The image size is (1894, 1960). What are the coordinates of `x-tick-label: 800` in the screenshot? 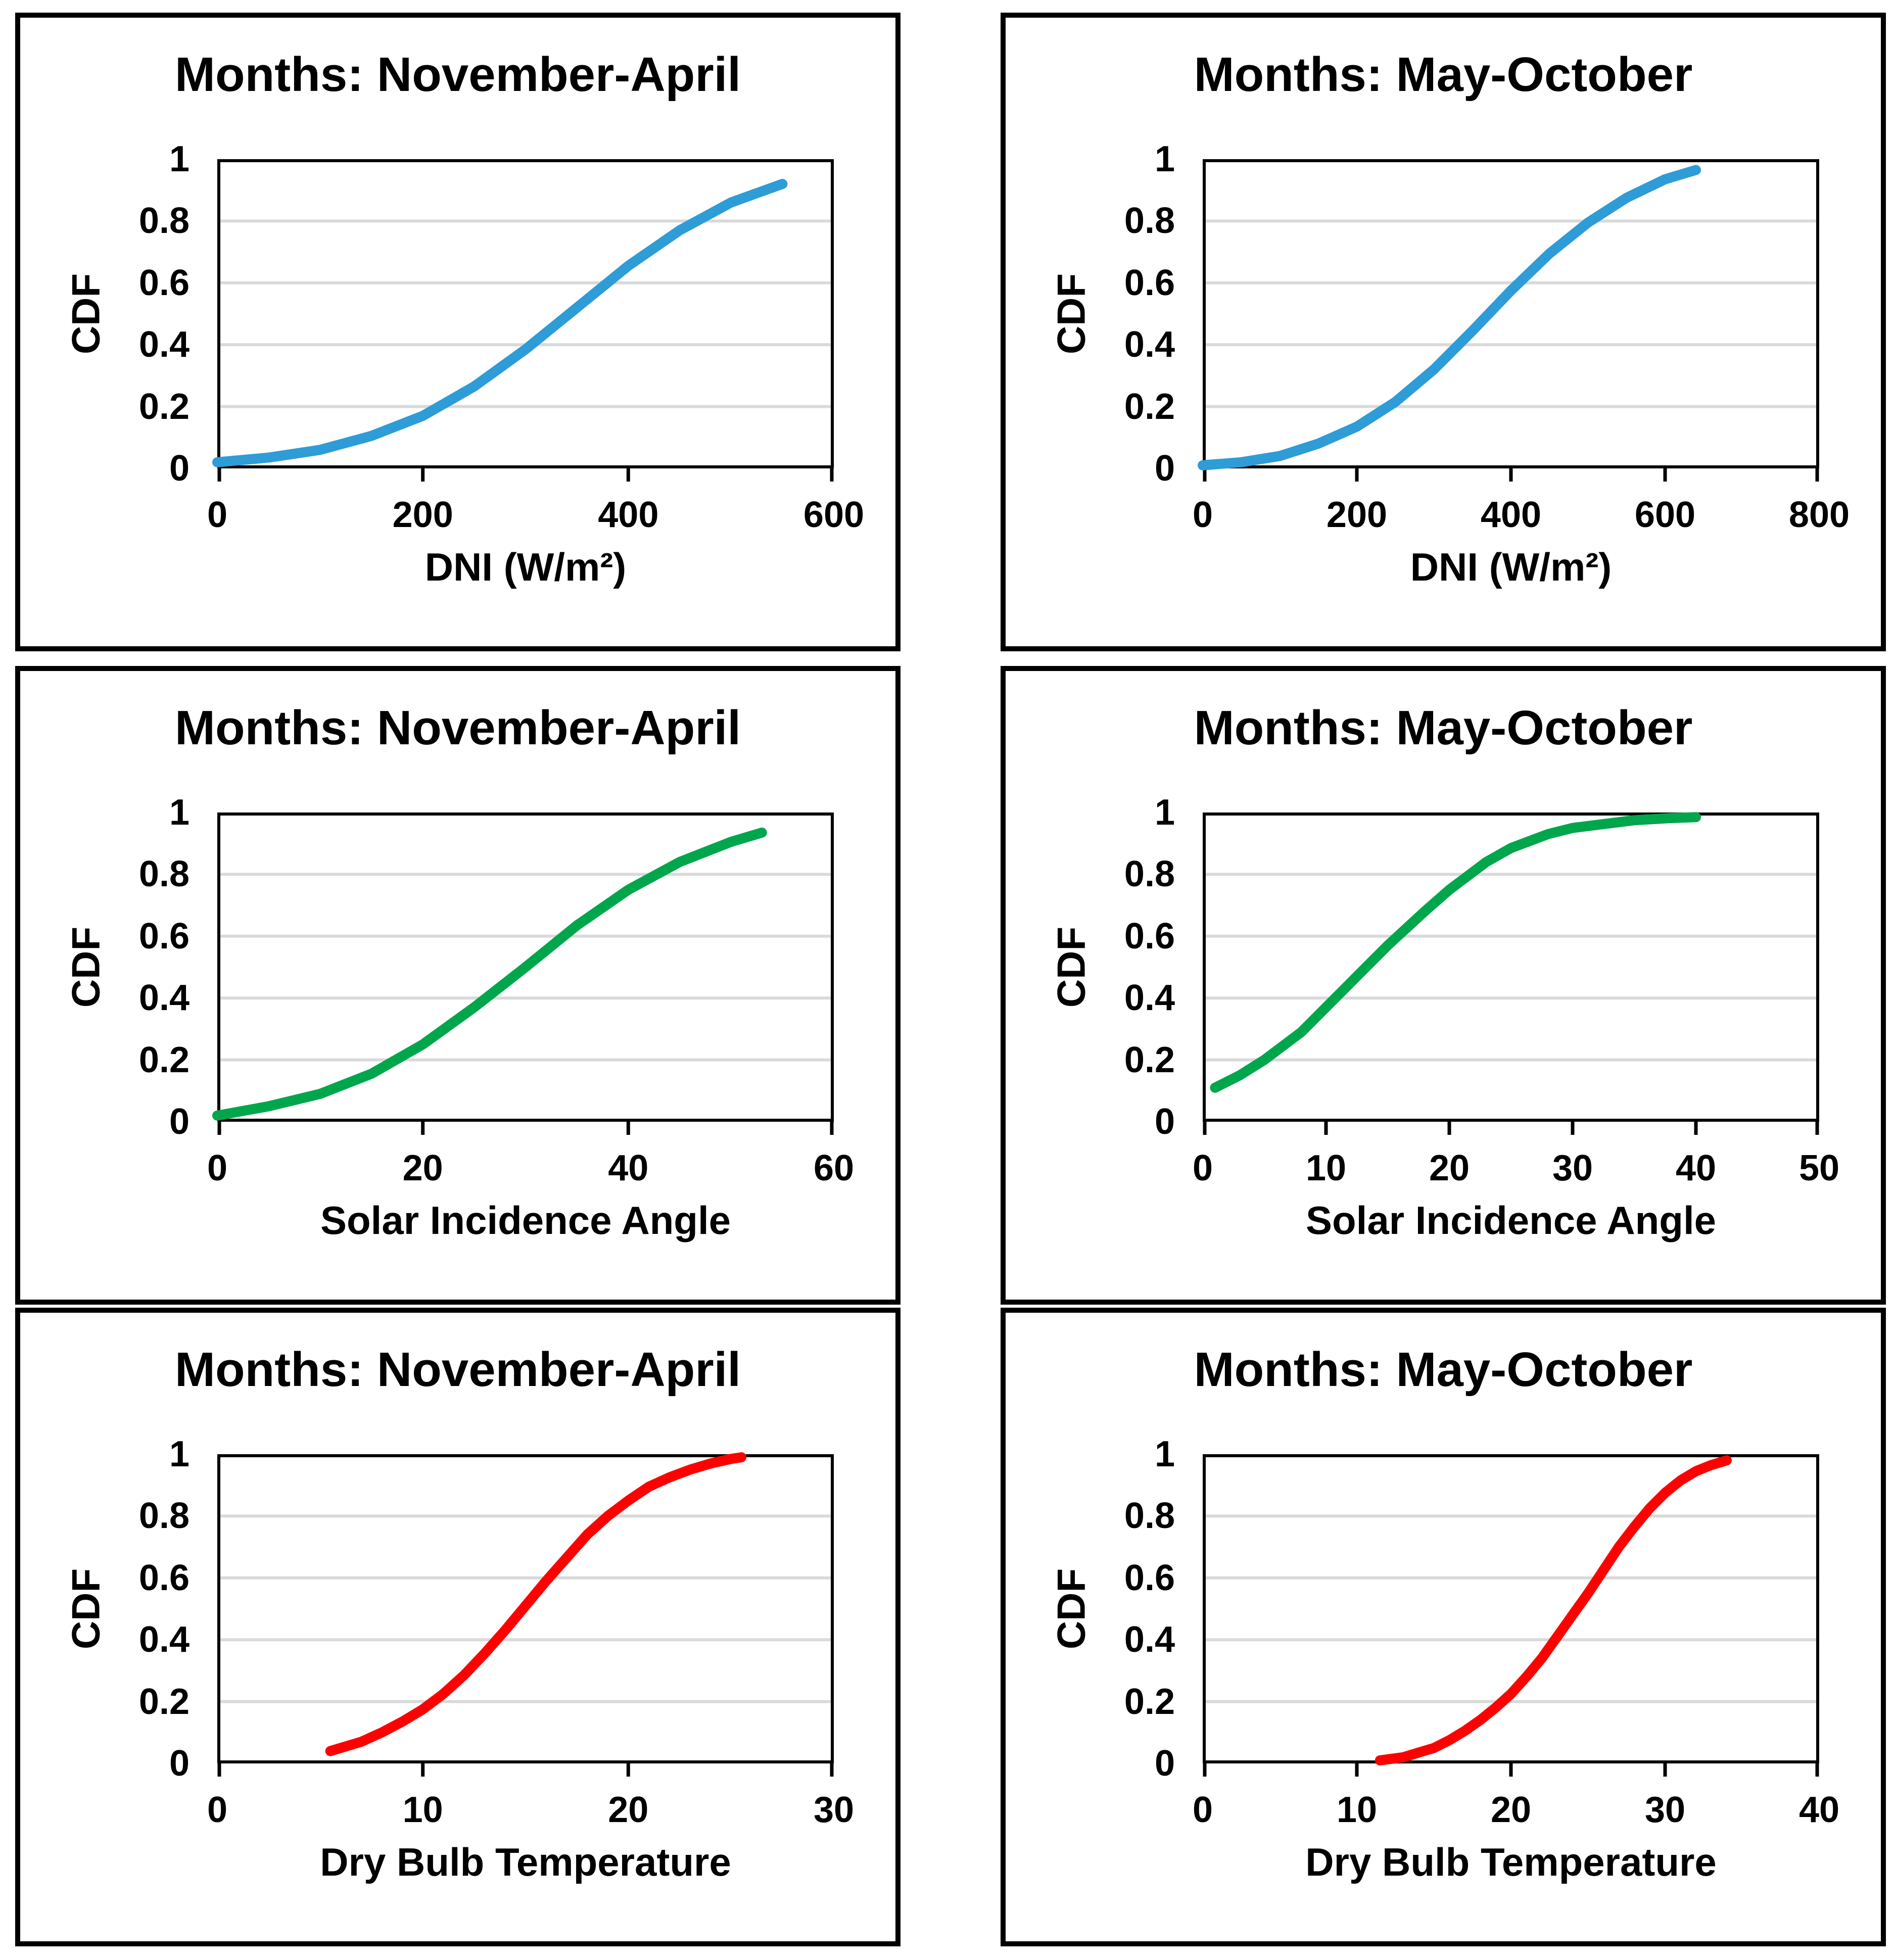 It's located at (1819, 515).